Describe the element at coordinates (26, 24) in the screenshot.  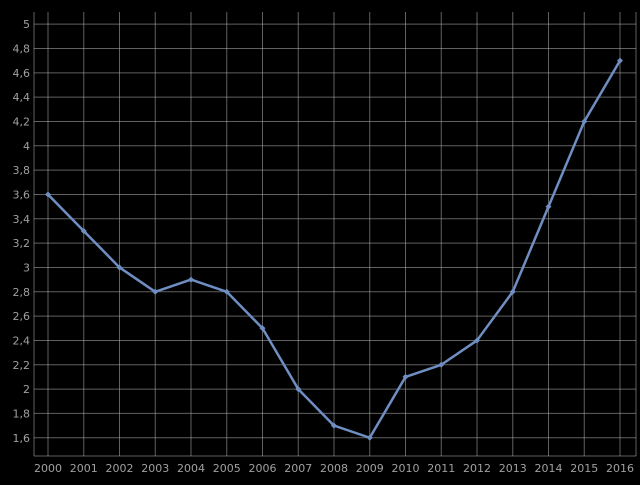
I see `y-tick-label: 5` at that location.